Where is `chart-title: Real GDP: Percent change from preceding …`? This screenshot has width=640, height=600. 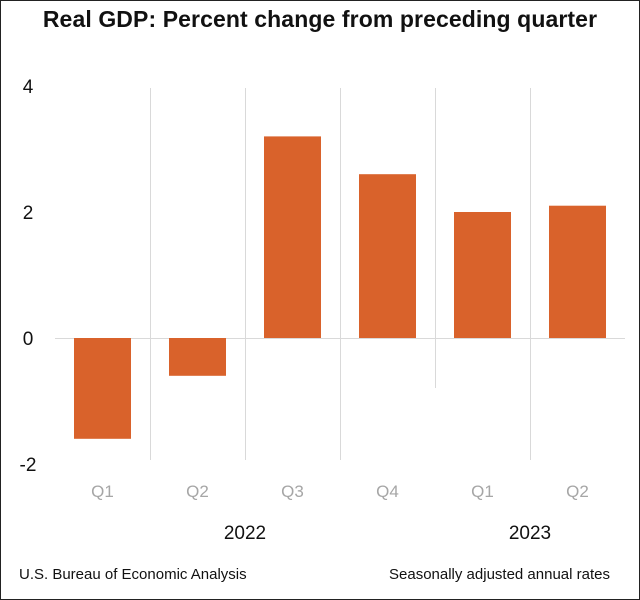
chart-title: Real GDP: Percent change from preceding … is located at coordinates (320, 19).